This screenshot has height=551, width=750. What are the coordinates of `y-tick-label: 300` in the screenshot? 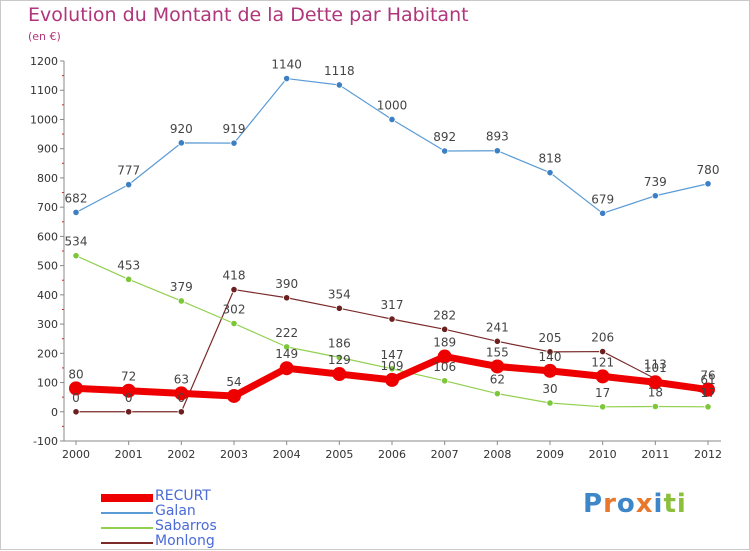 It's located at (47, 324).